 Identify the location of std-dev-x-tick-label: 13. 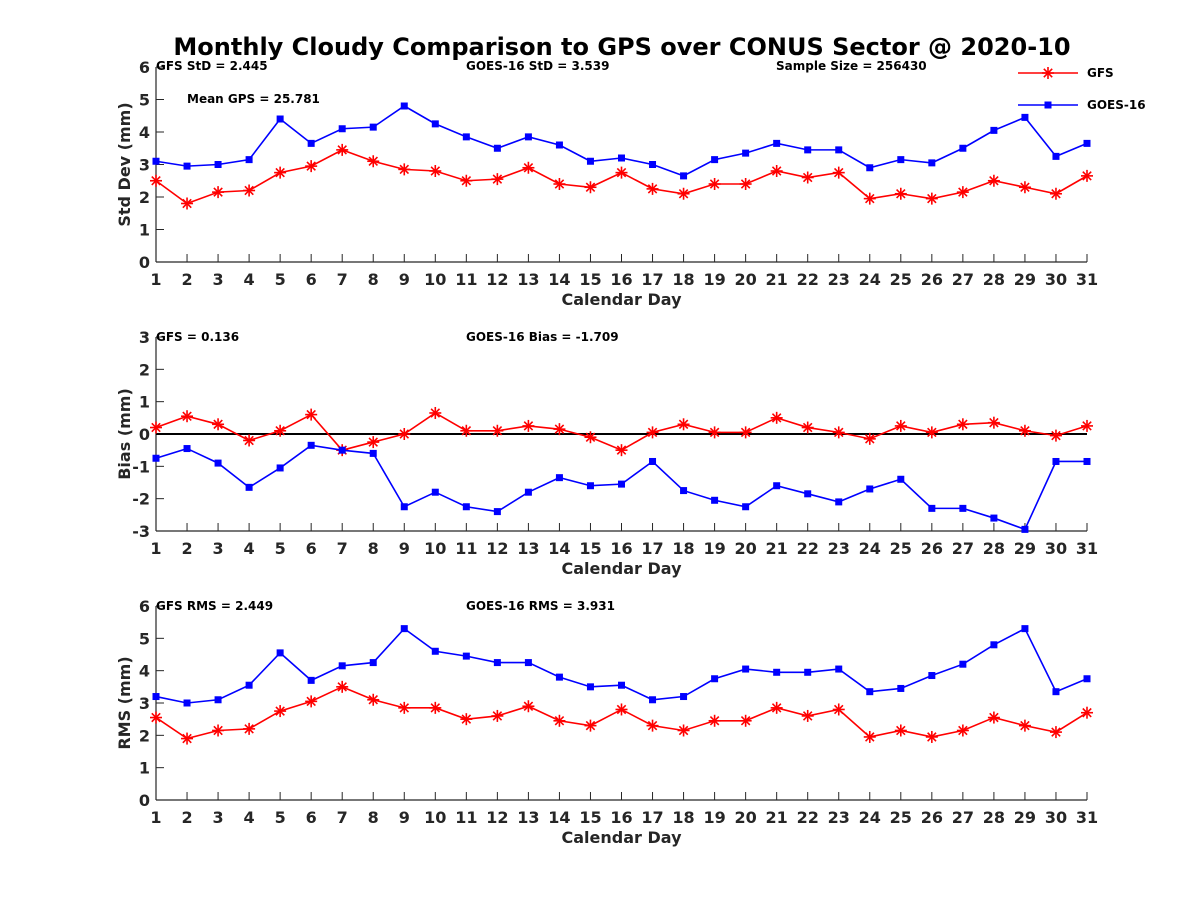
(528, 279).